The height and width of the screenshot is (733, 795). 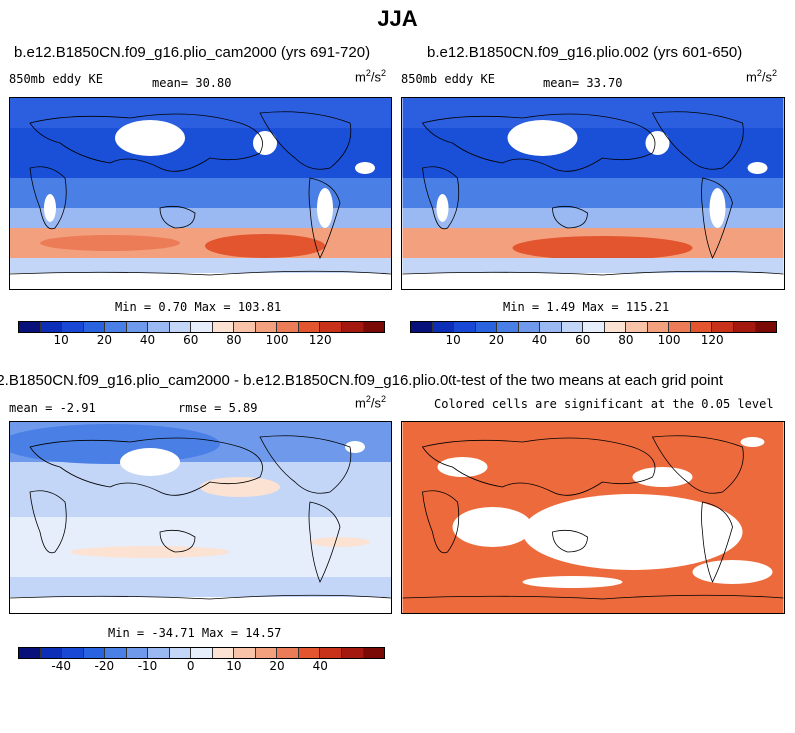 What do you see at coordinates (201, 666) in the screenshot?
I see `panel3-colorbar-ticks: -40 -20 -10 0 10 20 40` at bounding box center [201, 666].